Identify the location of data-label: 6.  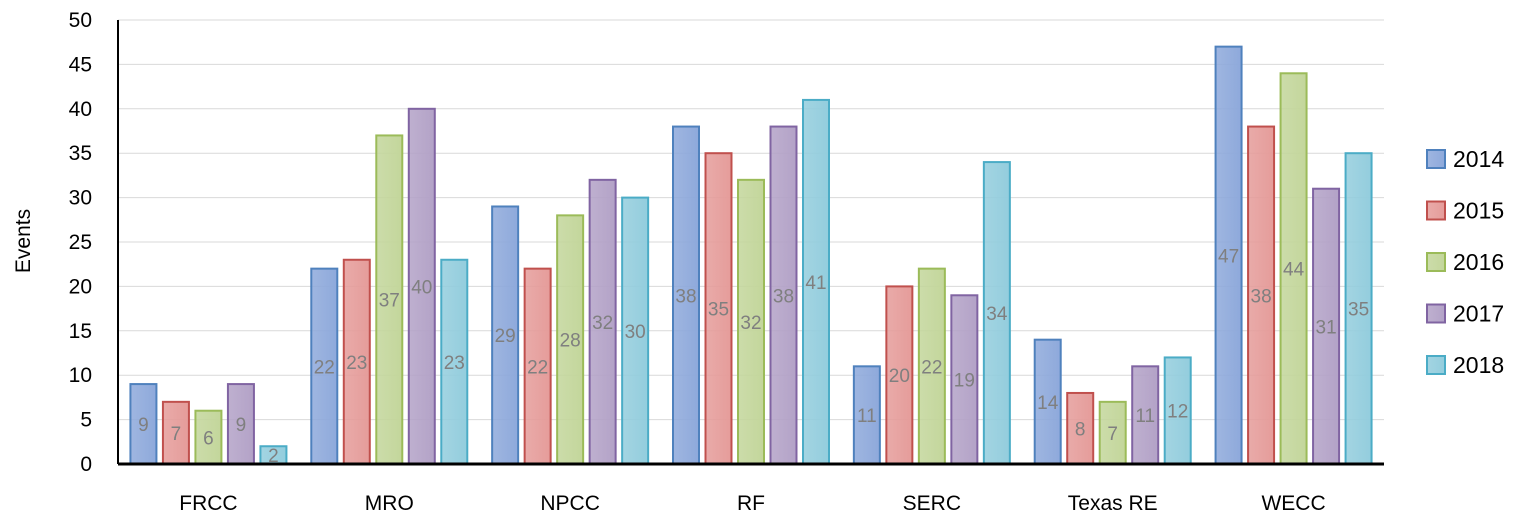
(208, 438).